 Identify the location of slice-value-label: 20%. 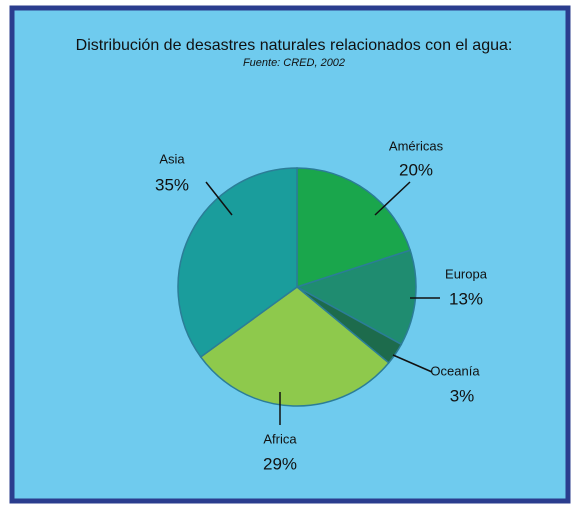
(416, 169).